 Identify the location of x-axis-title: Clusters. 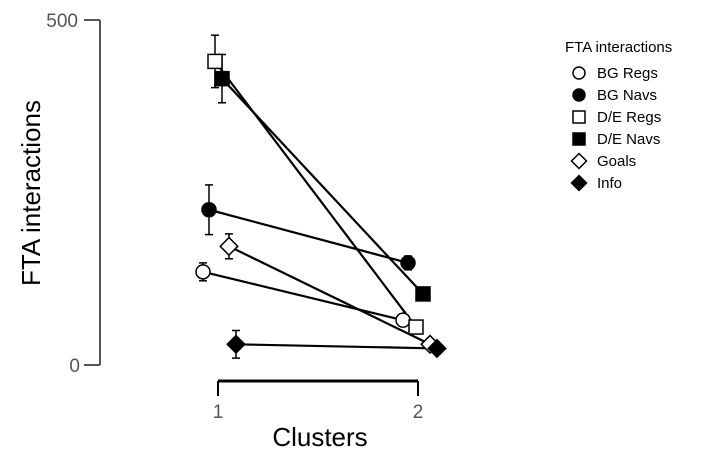
(319, 435).